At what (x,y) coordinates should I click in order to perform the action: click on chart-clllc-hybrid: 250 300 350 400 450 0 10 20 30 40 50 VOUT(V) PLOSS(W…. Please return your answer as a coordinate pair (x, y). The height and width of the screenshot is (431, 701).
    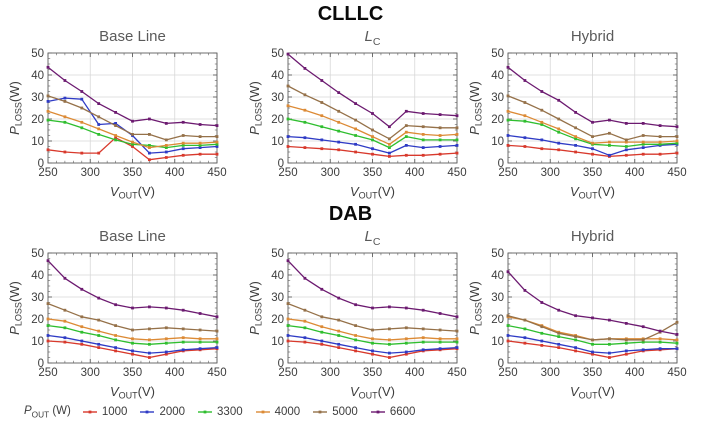
    Looking at the image, I should click on (577, 124).